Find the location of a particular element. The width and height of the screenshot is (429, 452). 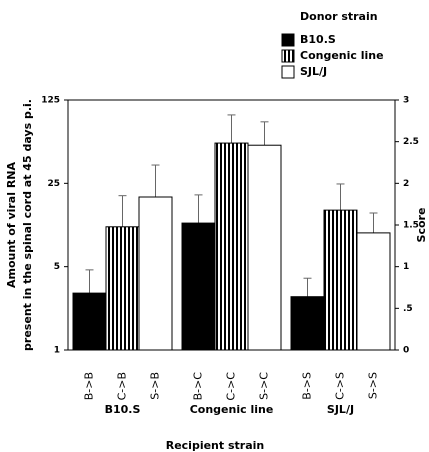

y2-tick-label: 0 is located at coordinates (406, 351).